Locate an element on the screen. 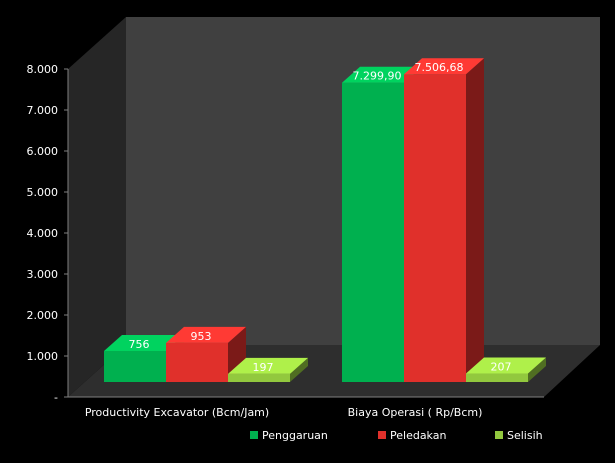  y-tick-label: 3.000 is located at coordinates (43, 274).